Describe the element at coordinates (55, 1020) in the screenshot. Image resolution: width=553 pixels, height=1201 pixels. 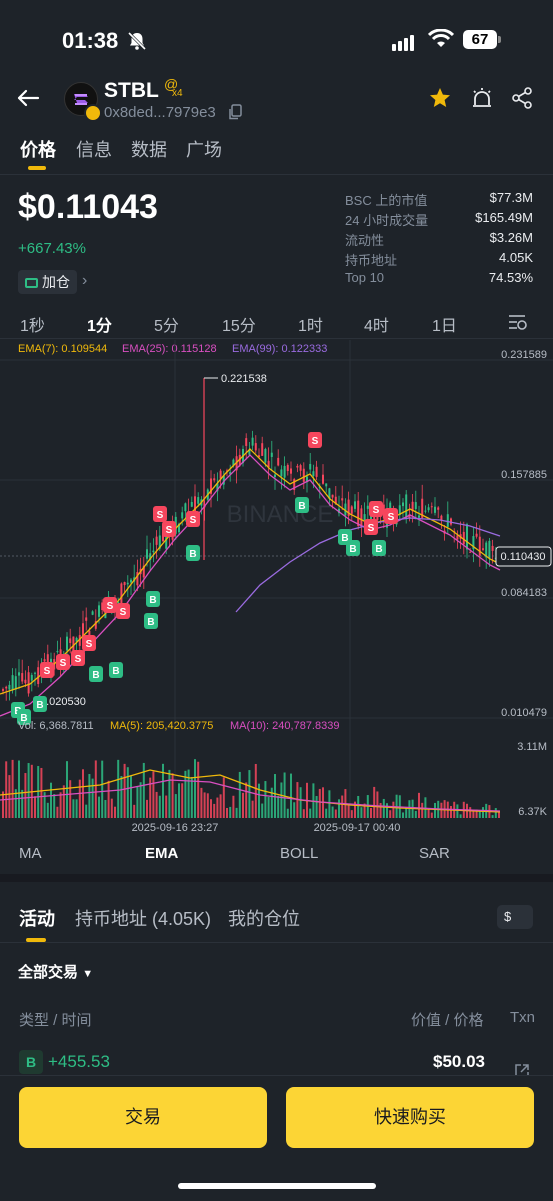
I see `column-type-time: 类型 / 时间` at that location.